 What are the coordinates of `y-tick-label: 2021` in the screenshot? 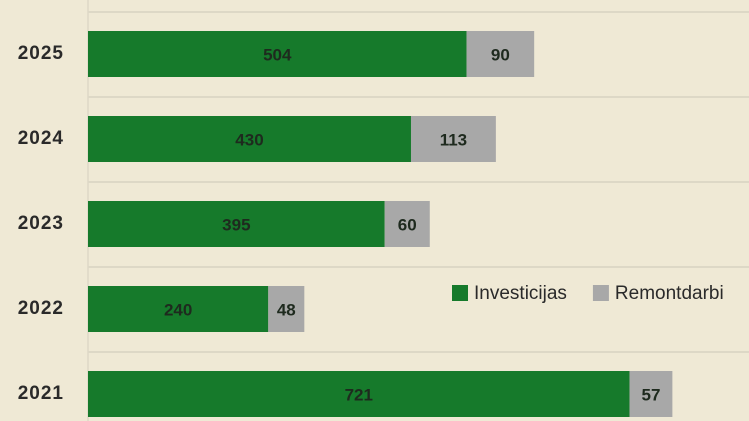 It's located at (41, 393).